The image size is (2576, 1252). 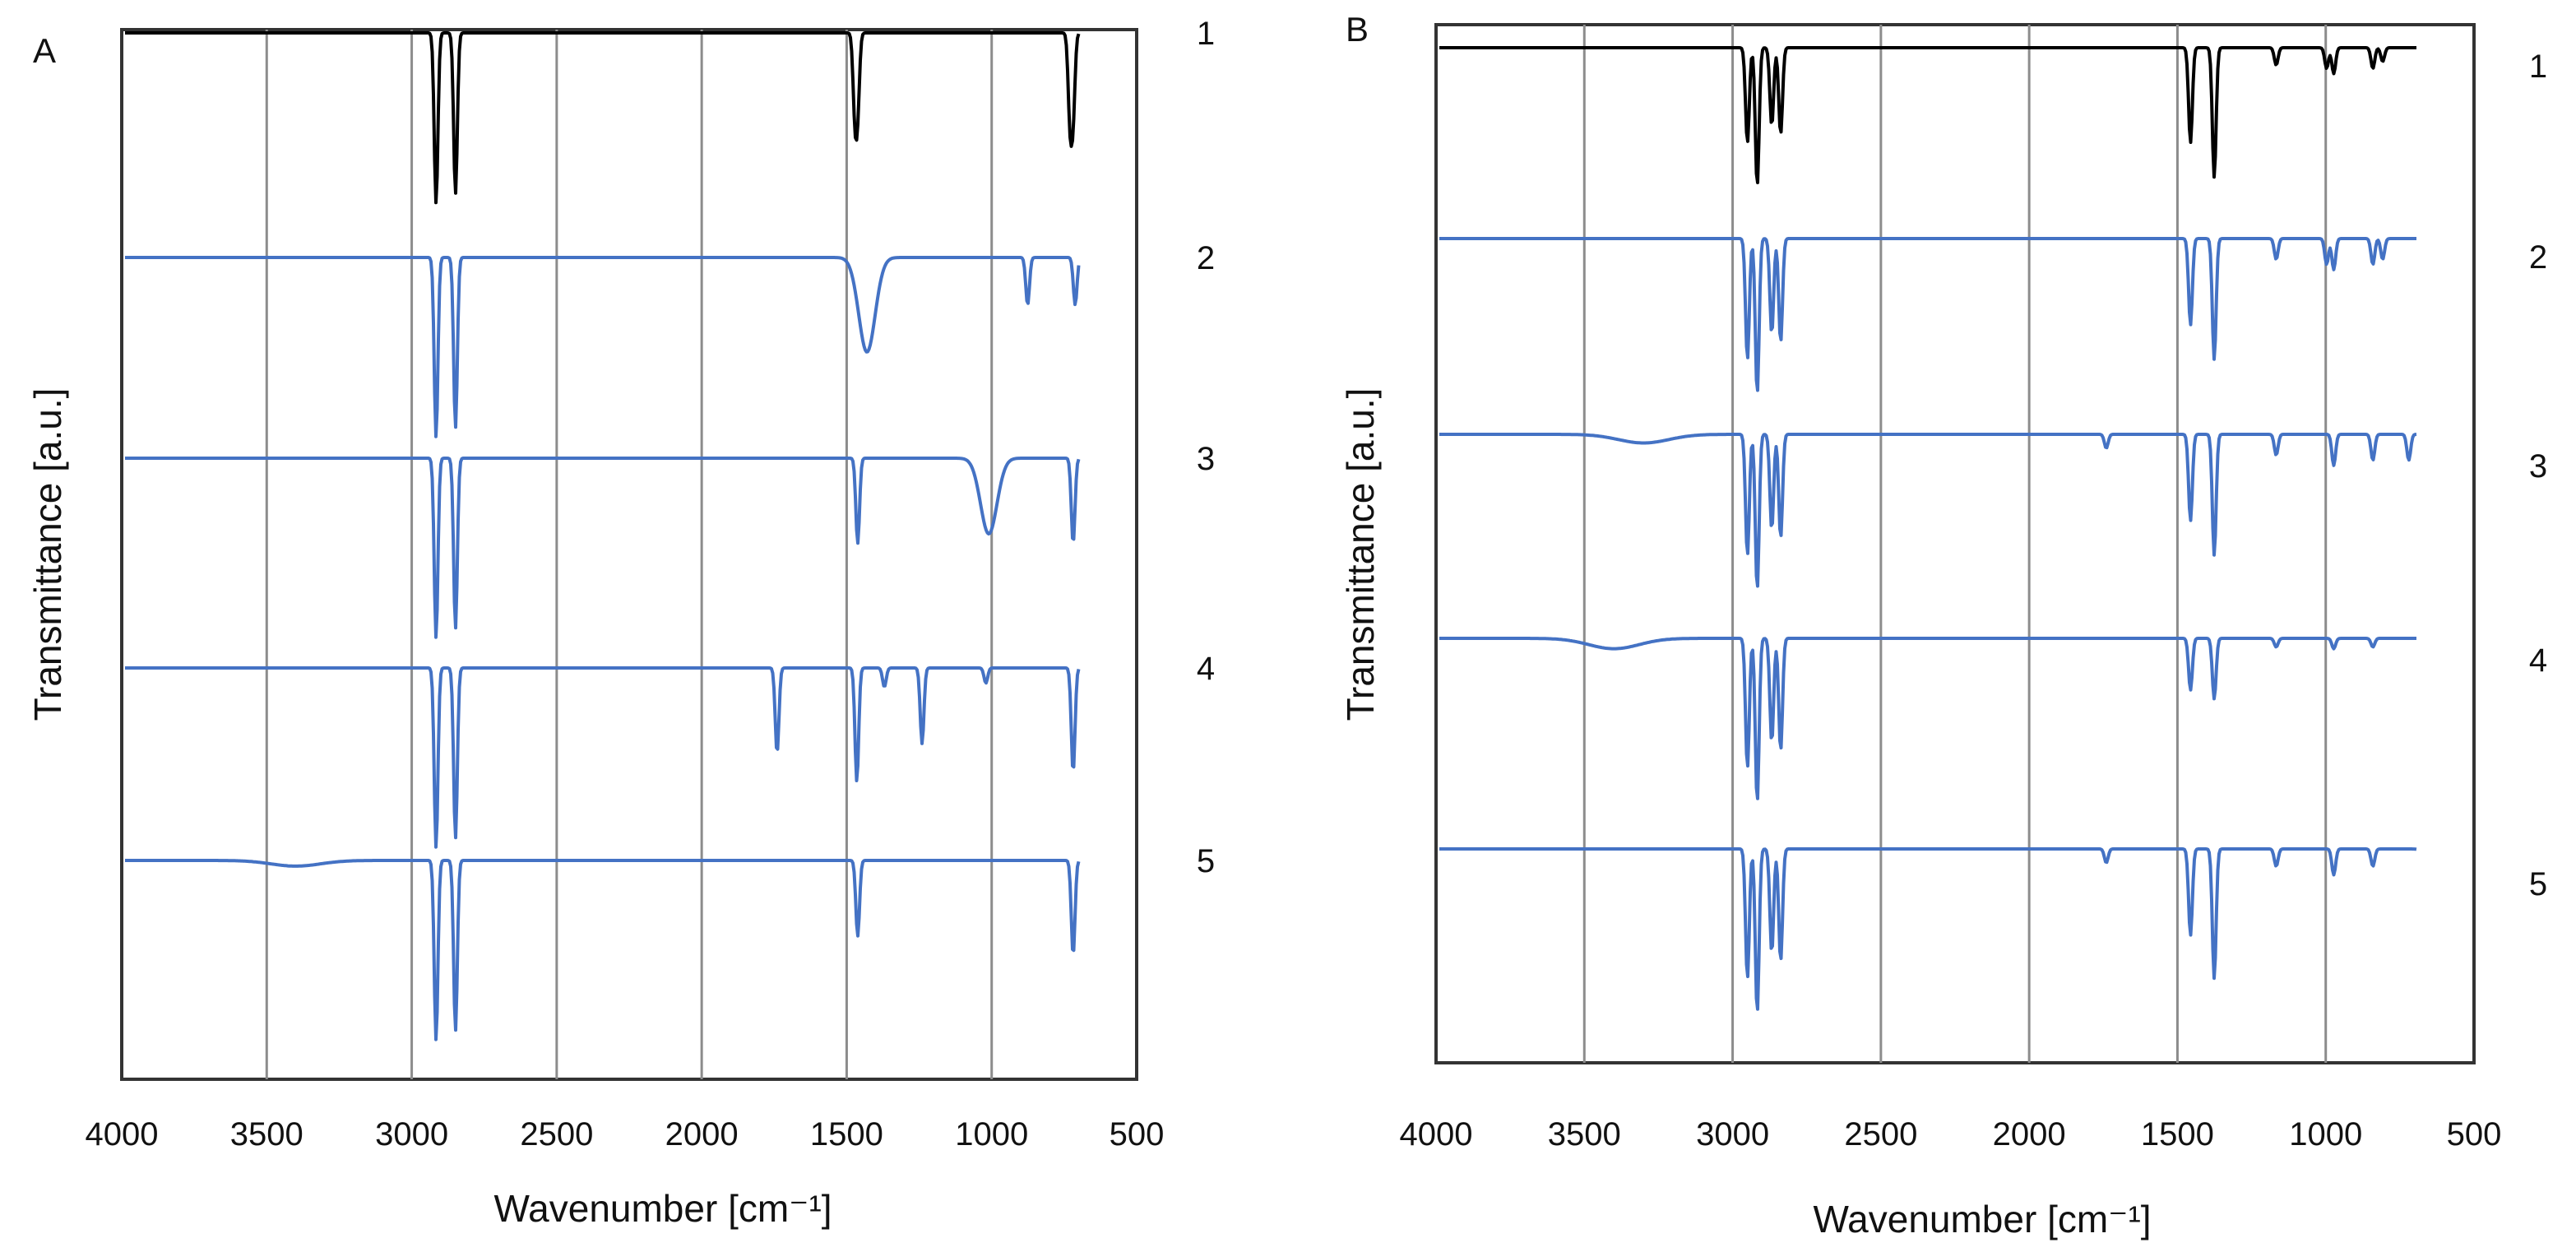 What do you see at coordinates (1361, 554) in the screenshot?
I see `panel-b-y-axis-title: Transmittance [a.u.]` at bounding box center [1361, 554].